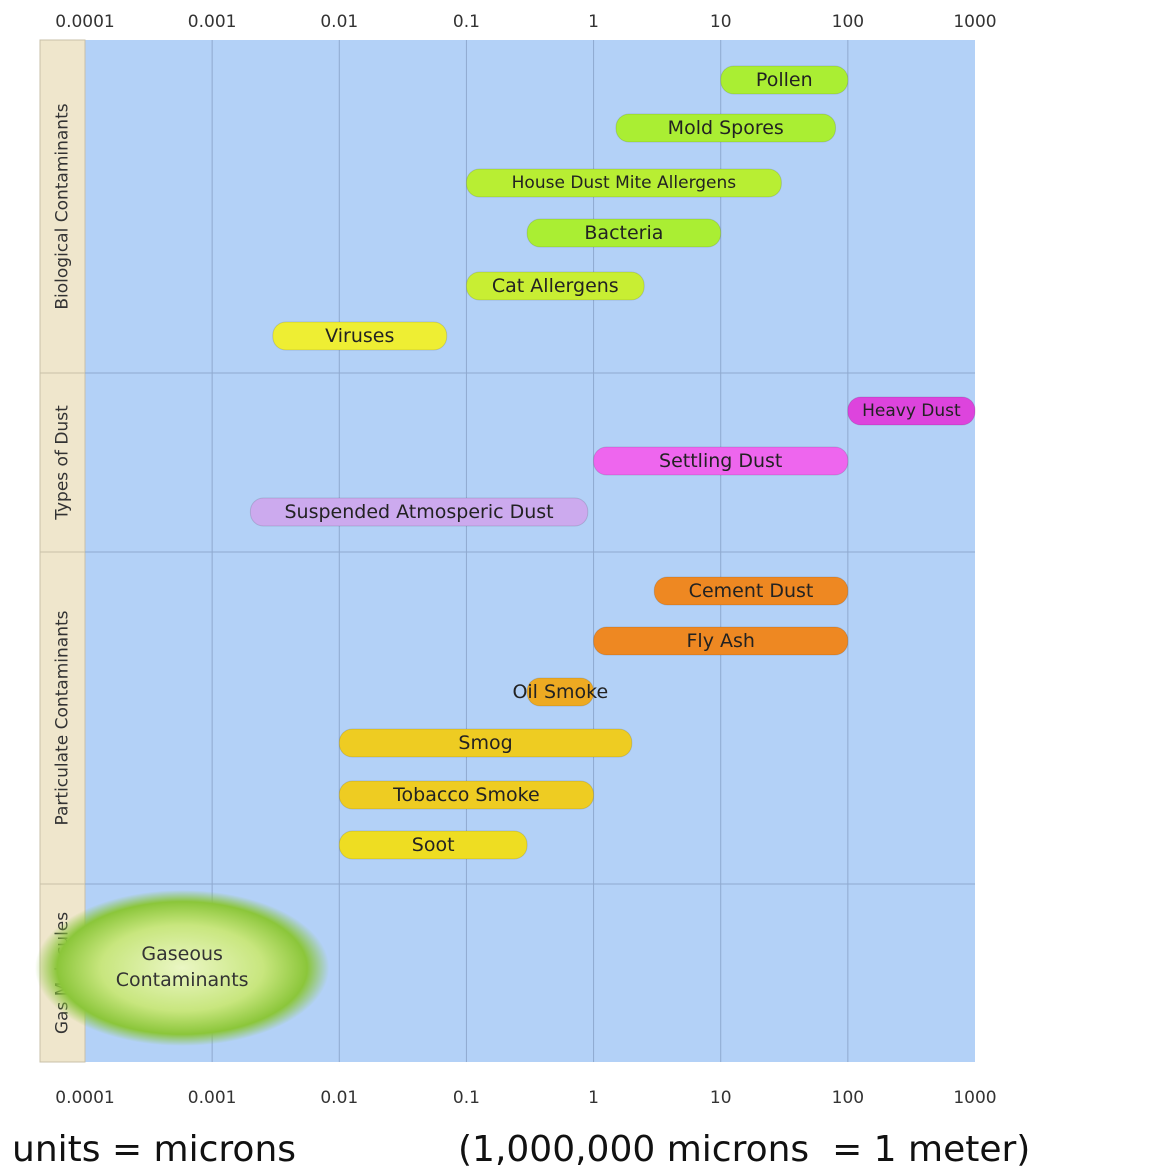 The width and height of the screenshot is (1158, 1175). I want to click on bar-oil-smoke, so click(560, 692).